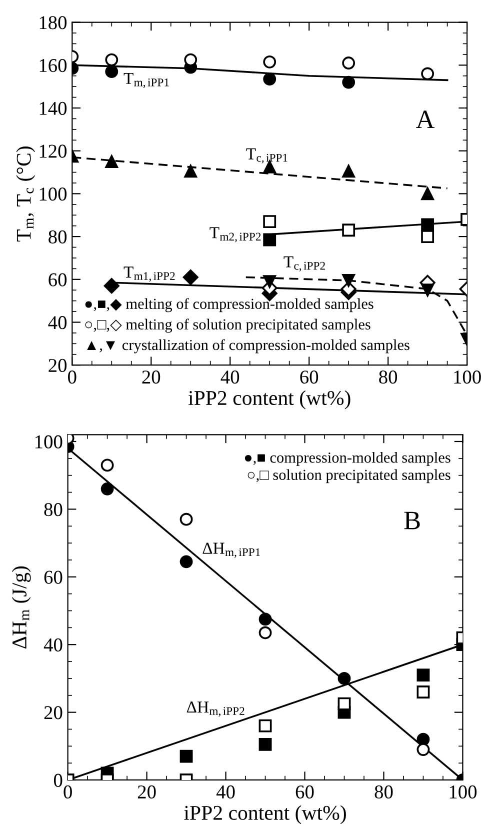 Image resolution: width=481 pixels, height=826 pixels. What do you see at coordinates (149, 274) in the screenshot?
I see `annotation: T$_{m1,iPP2}$` at bounding box center [149, 274].